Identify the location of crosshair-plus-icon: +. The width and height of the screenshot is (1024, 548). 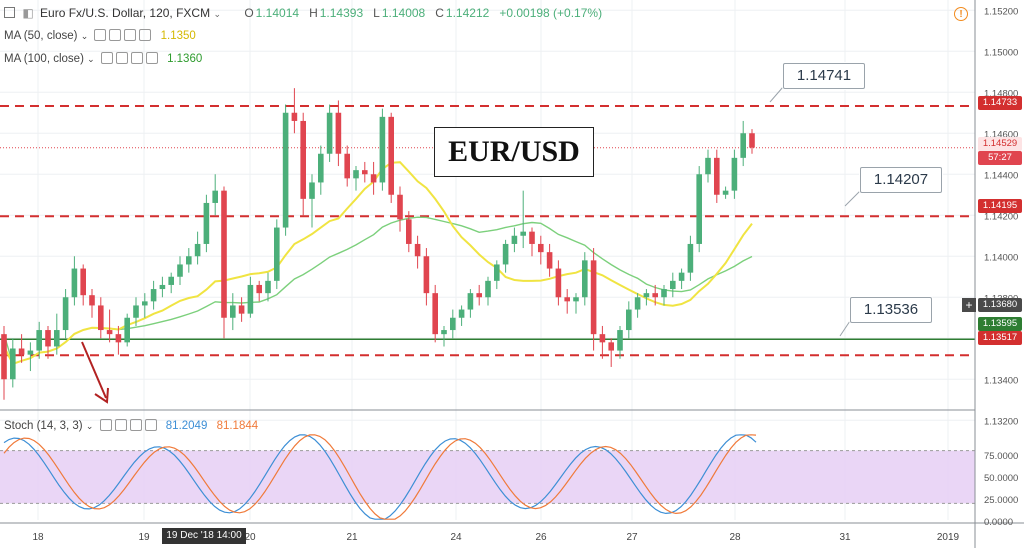
(969, 305).